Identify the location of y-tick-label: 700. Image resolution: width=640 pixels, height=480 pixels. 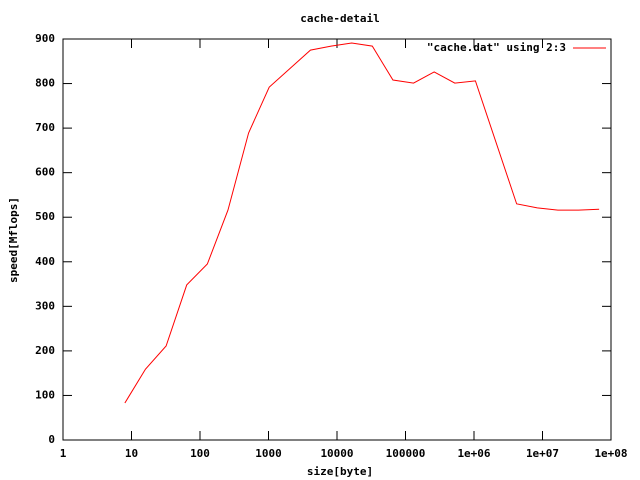
(45, 127).